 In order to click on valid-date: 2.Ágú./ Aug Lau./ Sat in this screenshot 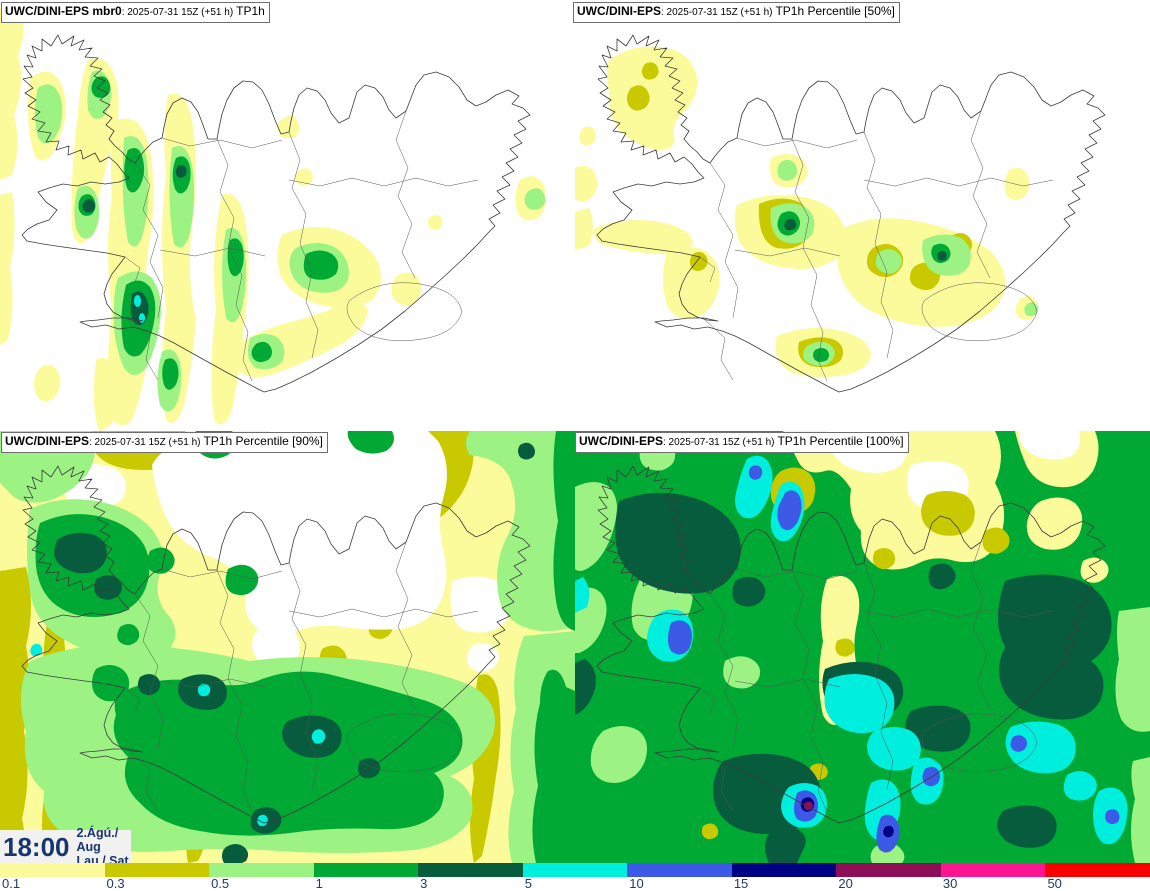, I will do `click(104, 846)`.